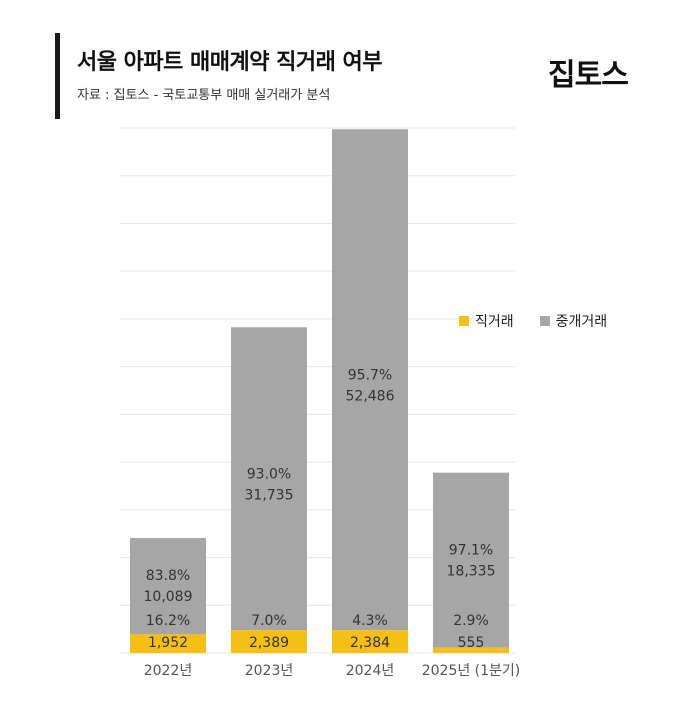 This screenshot has width=680, height=703. What do you see at coordinates (544, 321) in the screenshot?
I see `legend-swatch-broker` at bounding box center [544, 321].